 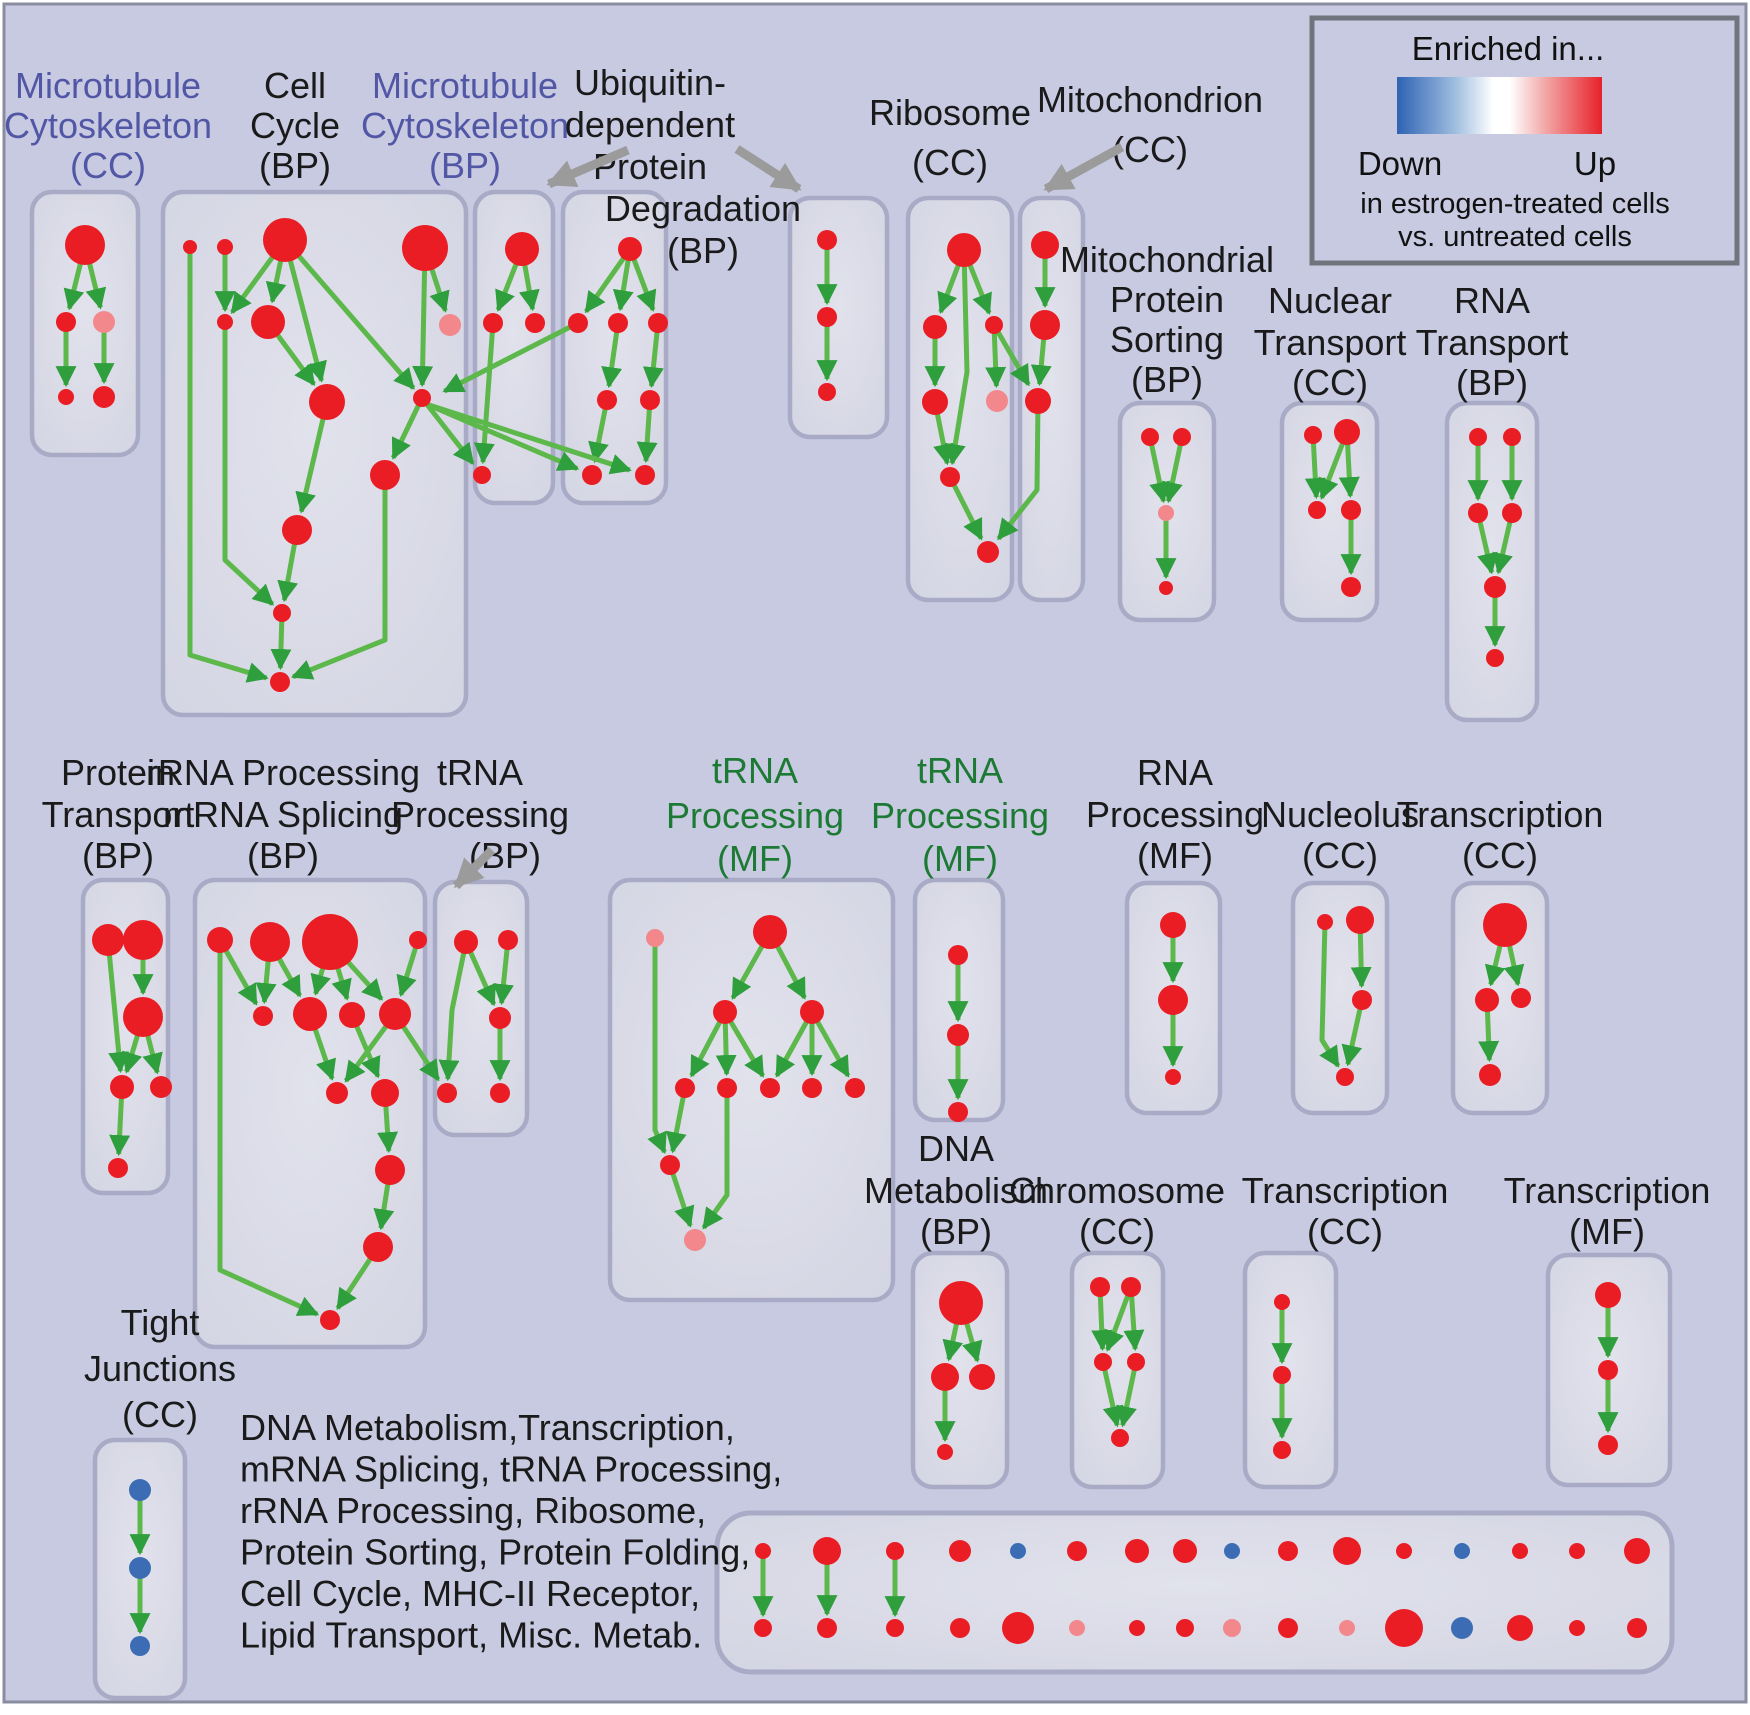 What do you see at coordinates (960, 815) in the screenshot?
I see `cluster-label-trna-processing-mf-2: Processing` at bounding box center [960, 815].